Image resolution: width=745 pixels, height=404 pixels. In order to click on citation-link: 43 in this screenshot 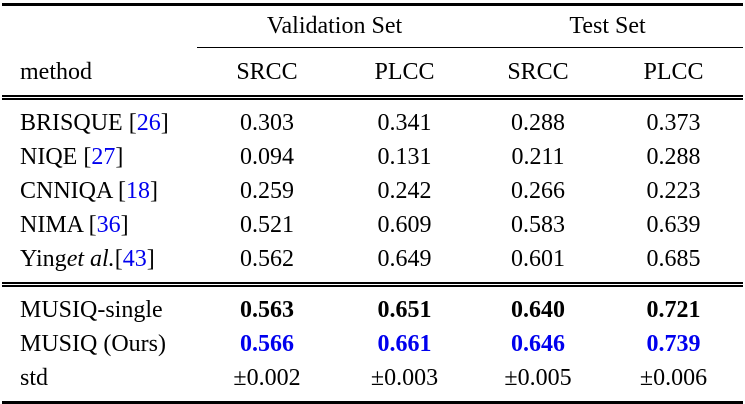, I will do `click(134, 258)`.